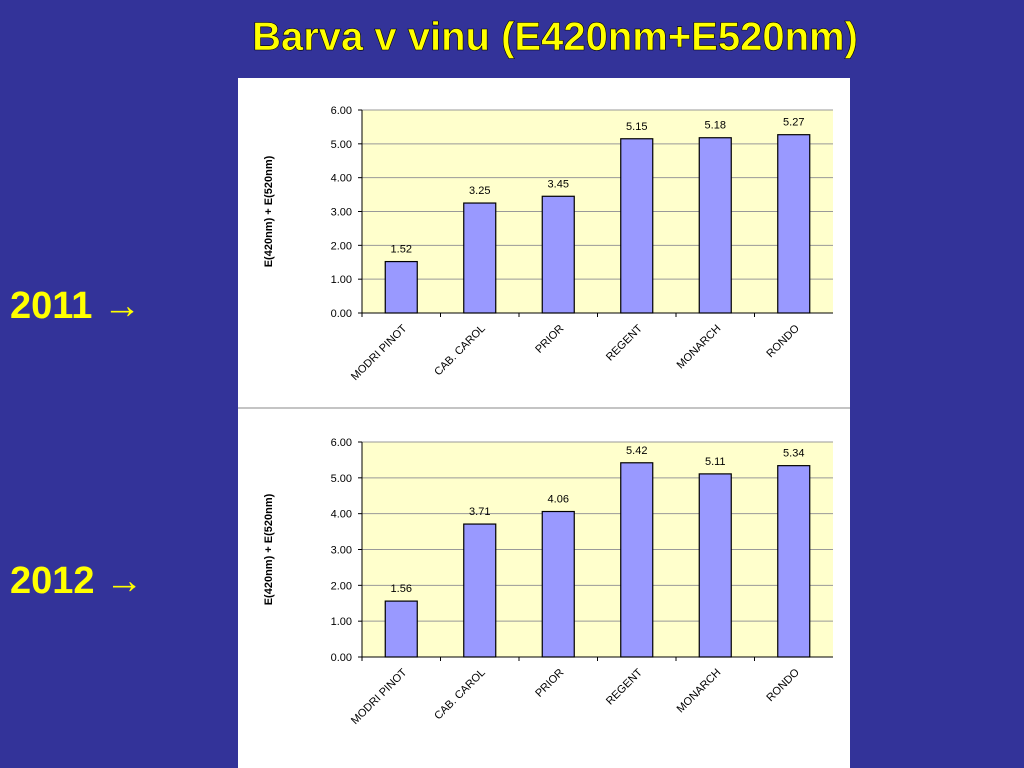 Image resolution: width=1024 pixels, height=768 pixels. Describe the element at coordinates (76, 581) in the screenshot. I see `year-label: 2012 →` at that location.